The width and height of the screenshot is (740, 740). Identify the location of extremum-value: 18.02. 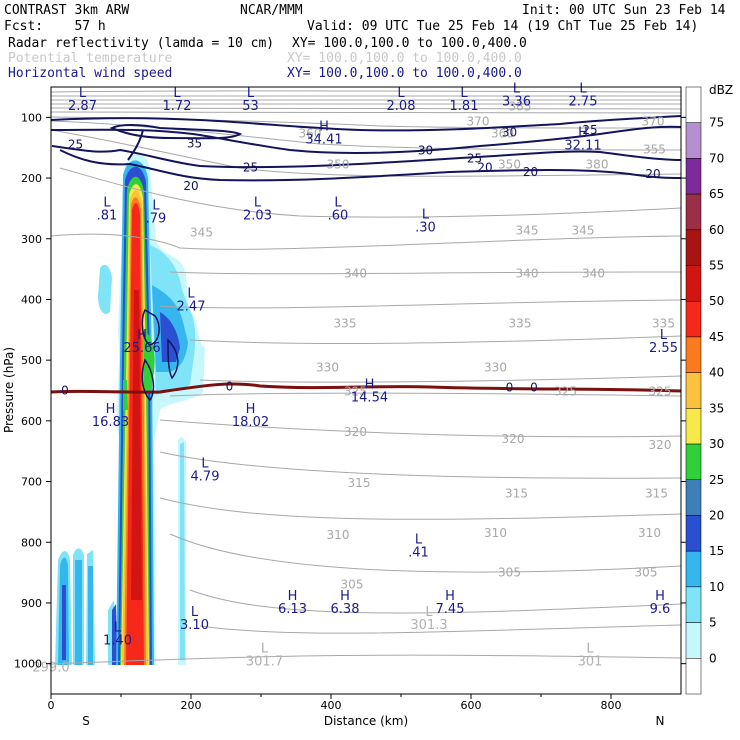
(250, 422).